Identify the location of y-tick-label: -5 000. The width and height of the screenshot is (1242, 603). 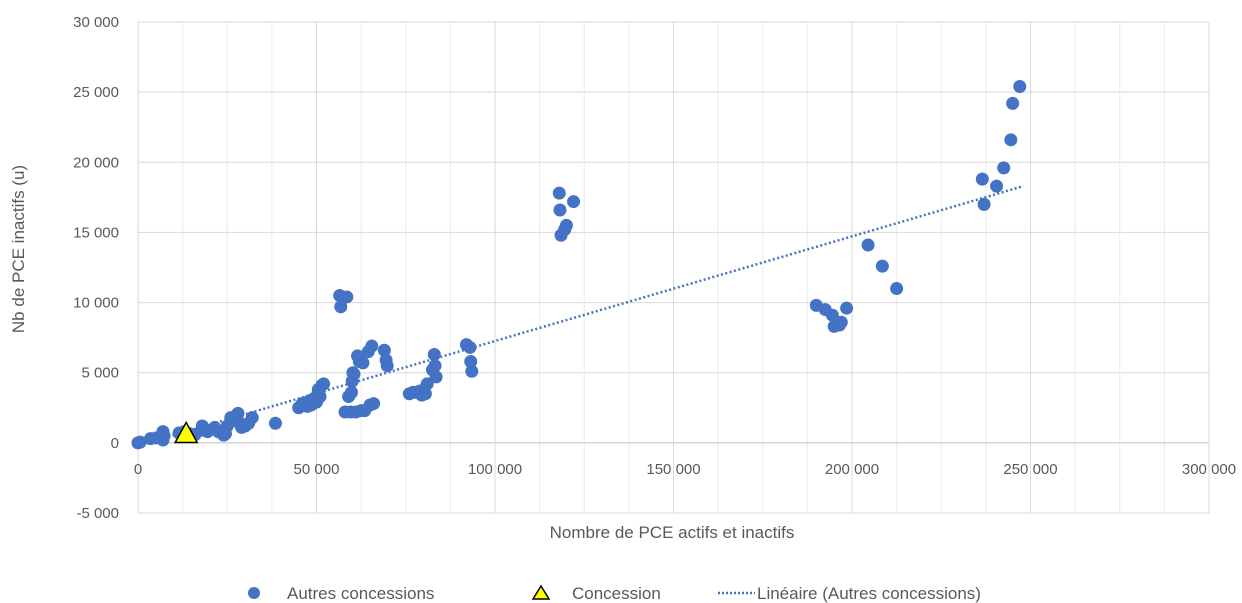
(97, 513).